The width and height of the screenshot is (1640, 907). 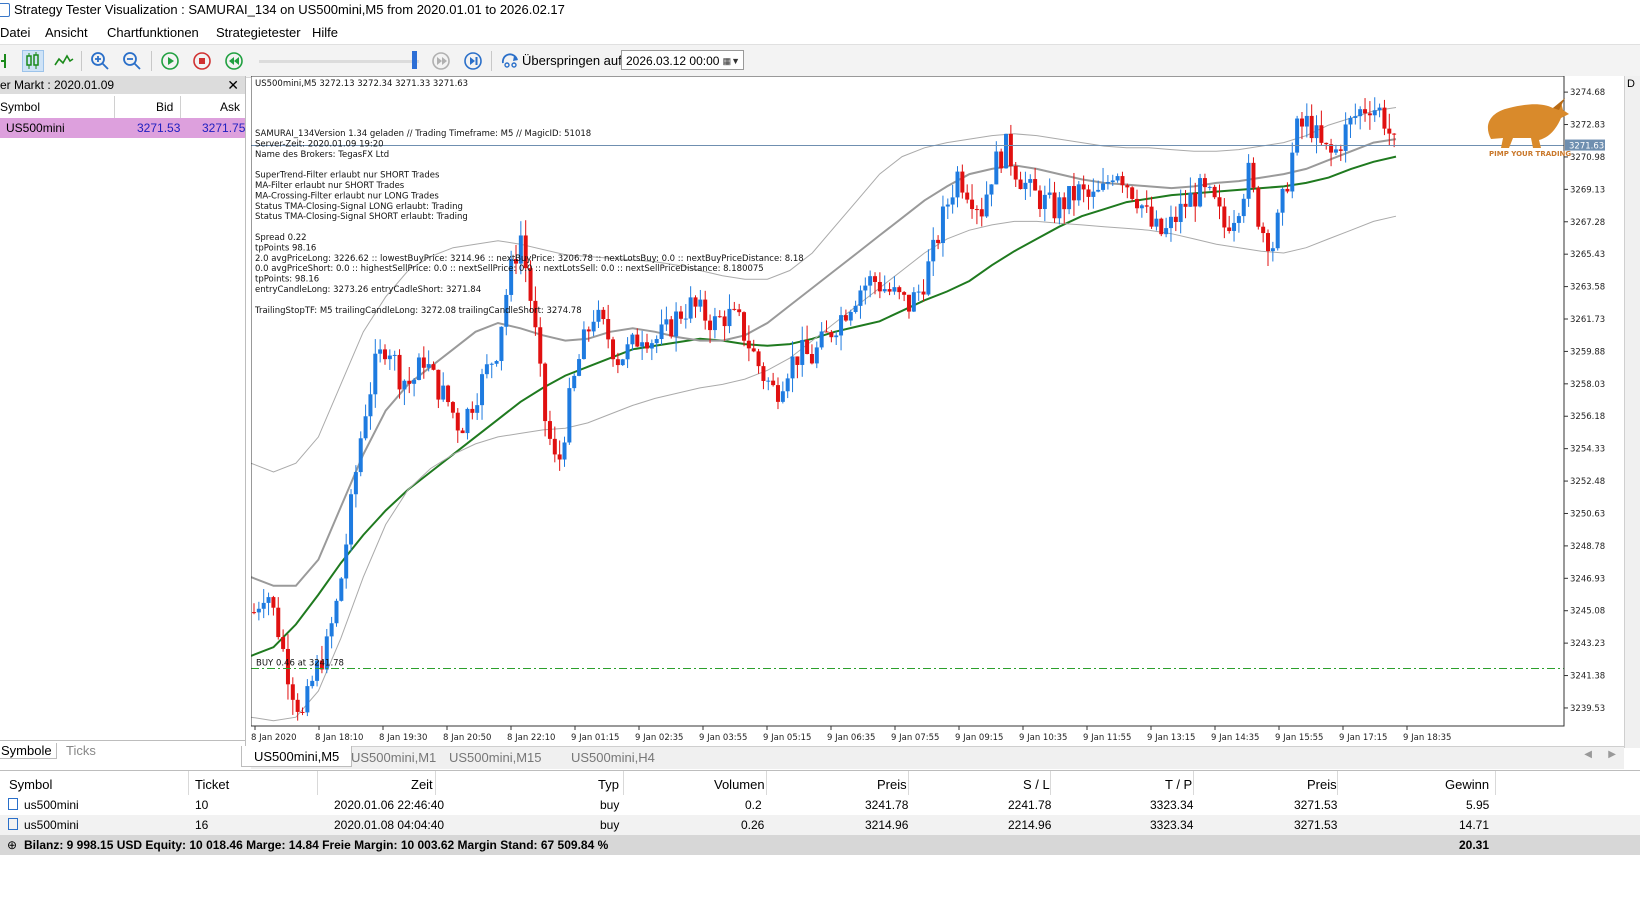 I want to click on th-zeit: Zeit, so click(x=422, y=784).